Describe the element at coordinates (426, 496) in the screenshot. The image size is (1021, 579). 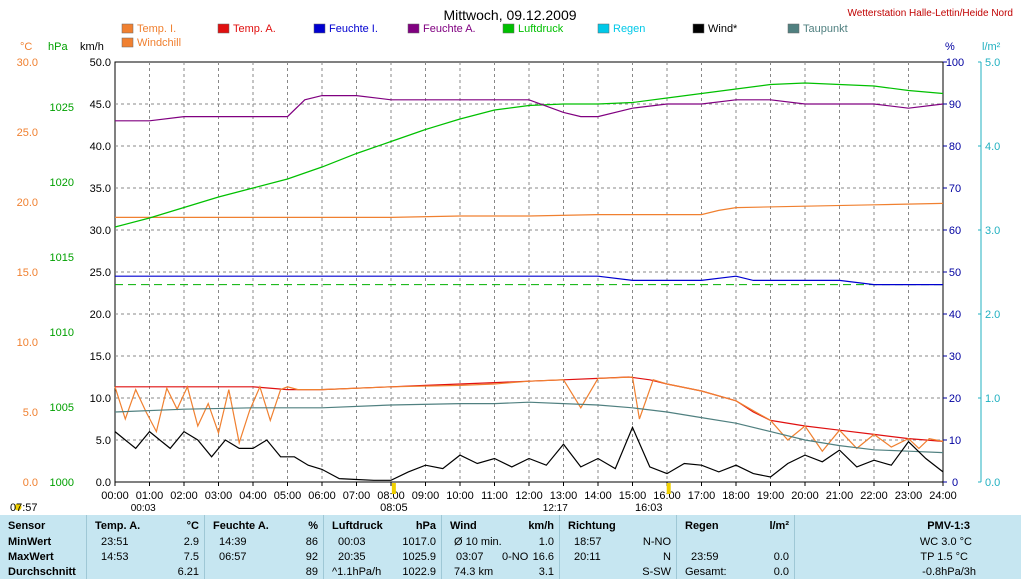
I see `x-tick-label: 09:00` at that location.